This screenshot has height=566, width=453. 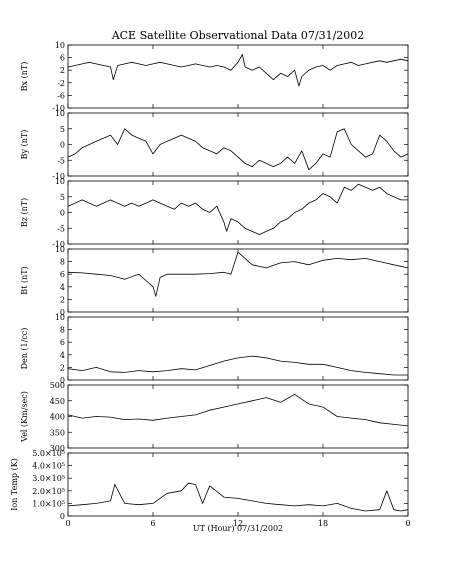 What do you see at coordinates (238, 348) in the screenshot?
I see `den-frame` at bounding box center [238, 348].